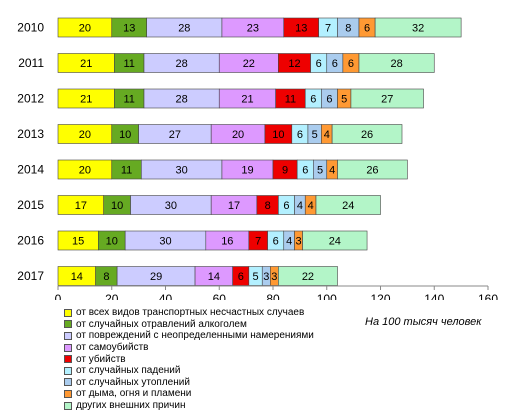 This screenshot has height=416, width=513. I want to click on category-label: 2010, so click(30, 28).